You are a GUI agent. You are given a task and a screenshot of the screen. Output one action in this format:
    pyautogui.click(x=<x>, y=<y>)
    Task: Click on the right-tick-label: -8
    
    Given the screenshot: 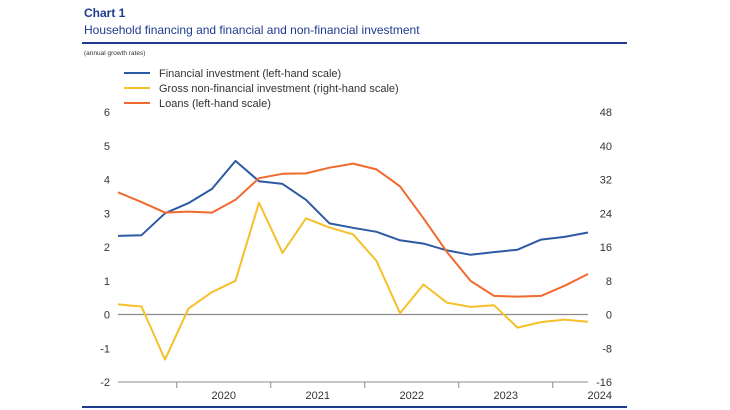 What is the action you would take?
    pyautogui.click(x=607, y=349)
    